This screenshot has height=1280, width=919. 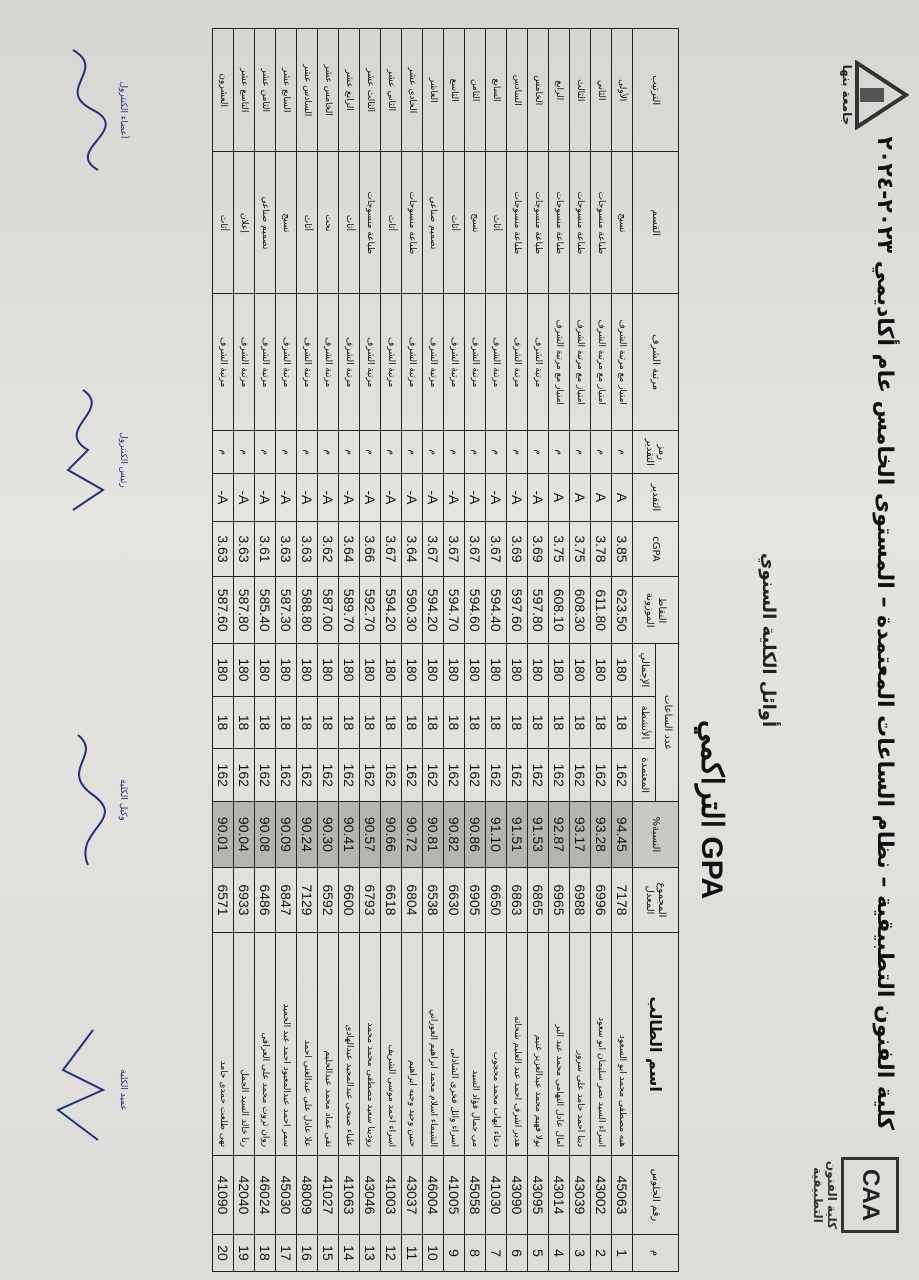 I want to click on col-rank: الترتيب, so click(x=655, y=90).